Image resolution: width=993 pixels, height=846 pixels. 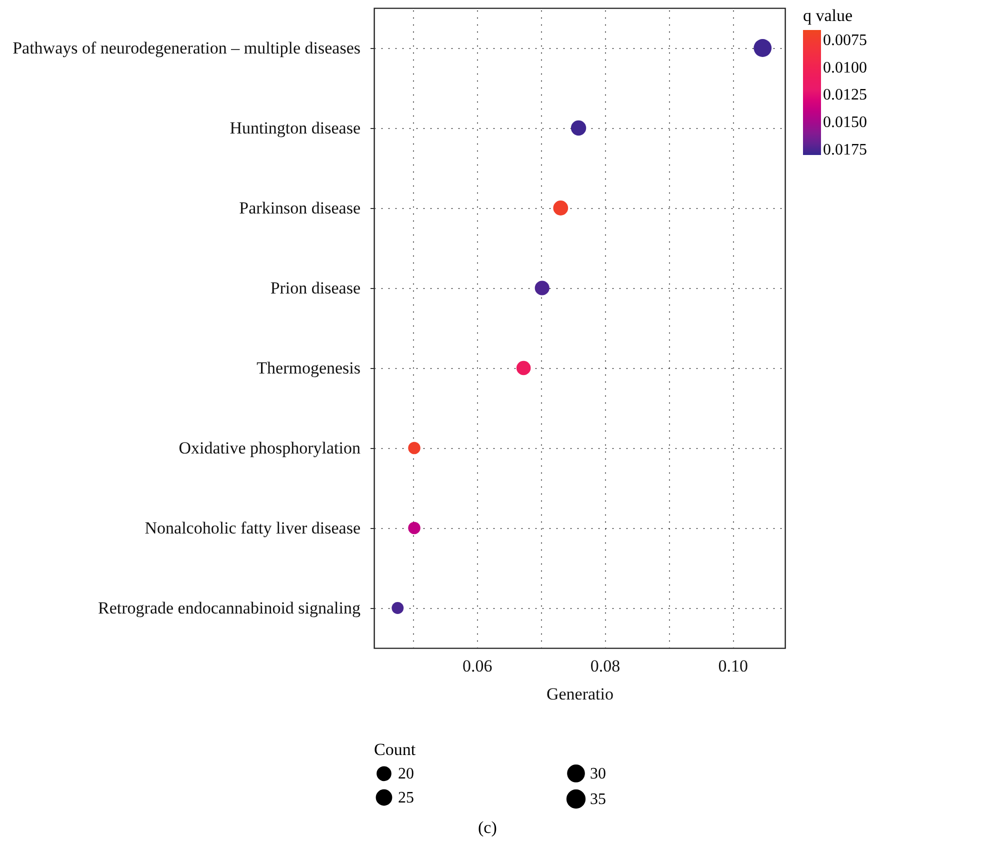 What do you see at coordinates (477, 666) in the screenshot?
I see `x-tick-label: 0.06` at bounding box center [477, 666].